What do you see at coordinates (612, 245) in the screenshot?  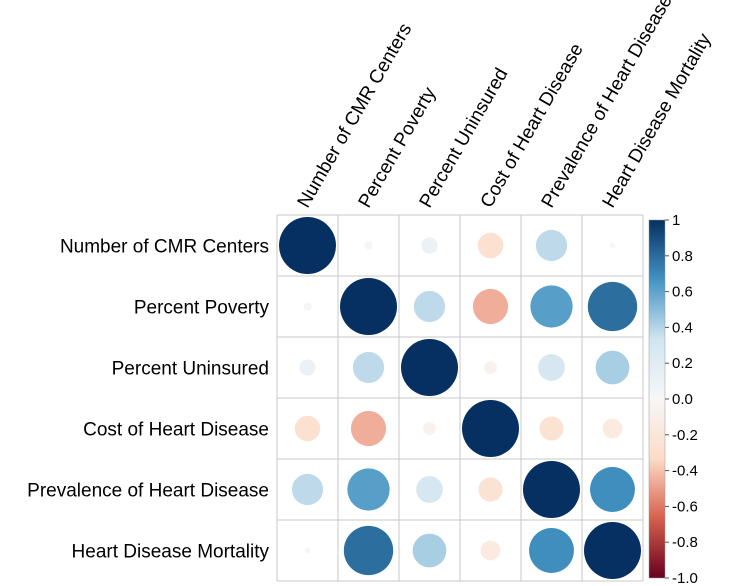 I see `corr-circle-number-of-cmr-centers-x-heart-disease-mortality` at bounding box center [612, 245].